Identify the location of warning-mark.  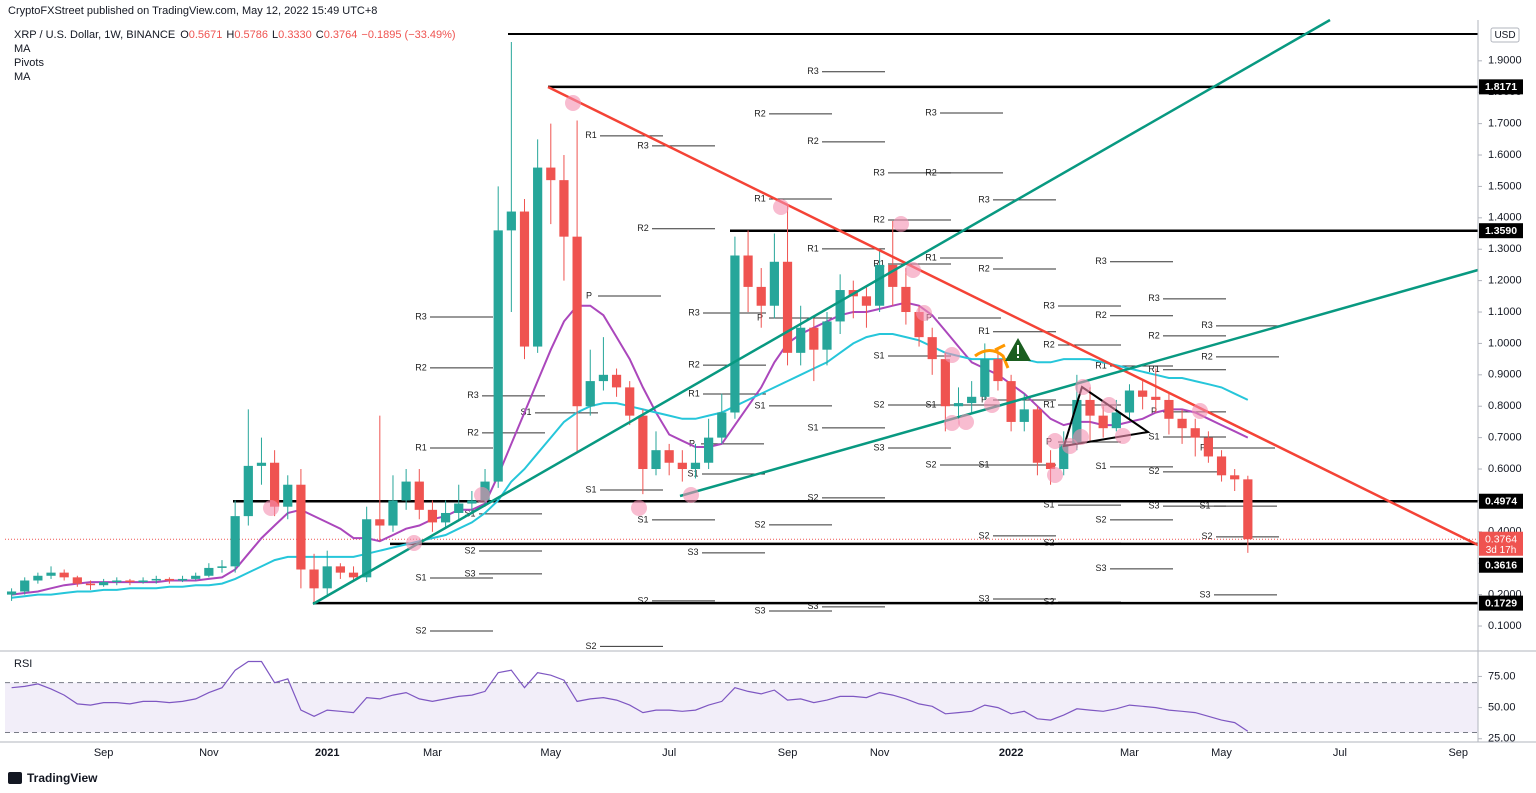
(1018, 349).